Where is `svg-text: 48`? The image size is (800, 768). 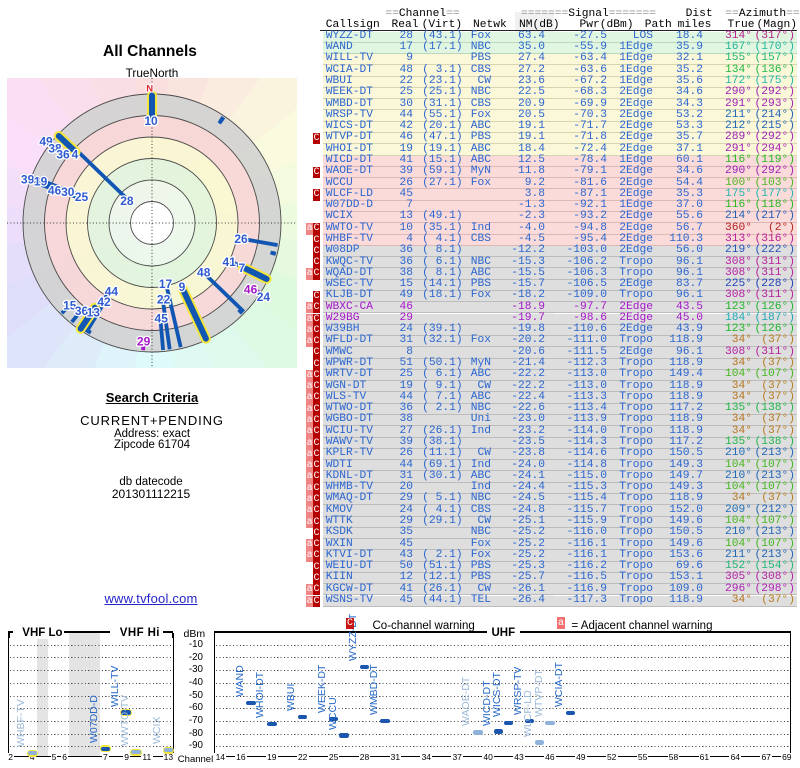 svg-text: 48 is located at coordinates (204, 273).